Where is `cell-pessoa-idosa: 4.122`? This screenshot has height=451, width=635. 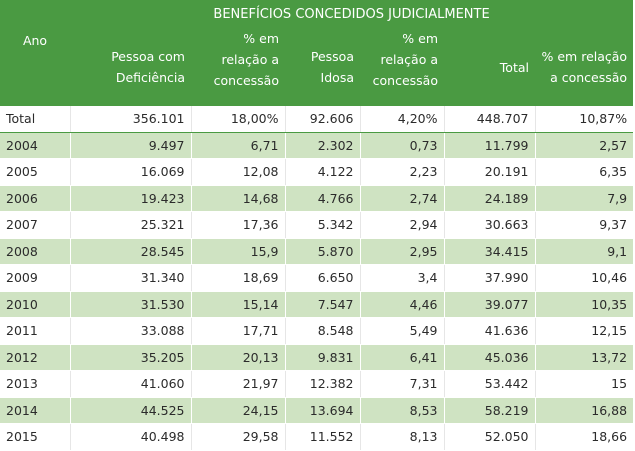
cell-pessoa-idosa: 4.122 is located at coordinates (322, 172).